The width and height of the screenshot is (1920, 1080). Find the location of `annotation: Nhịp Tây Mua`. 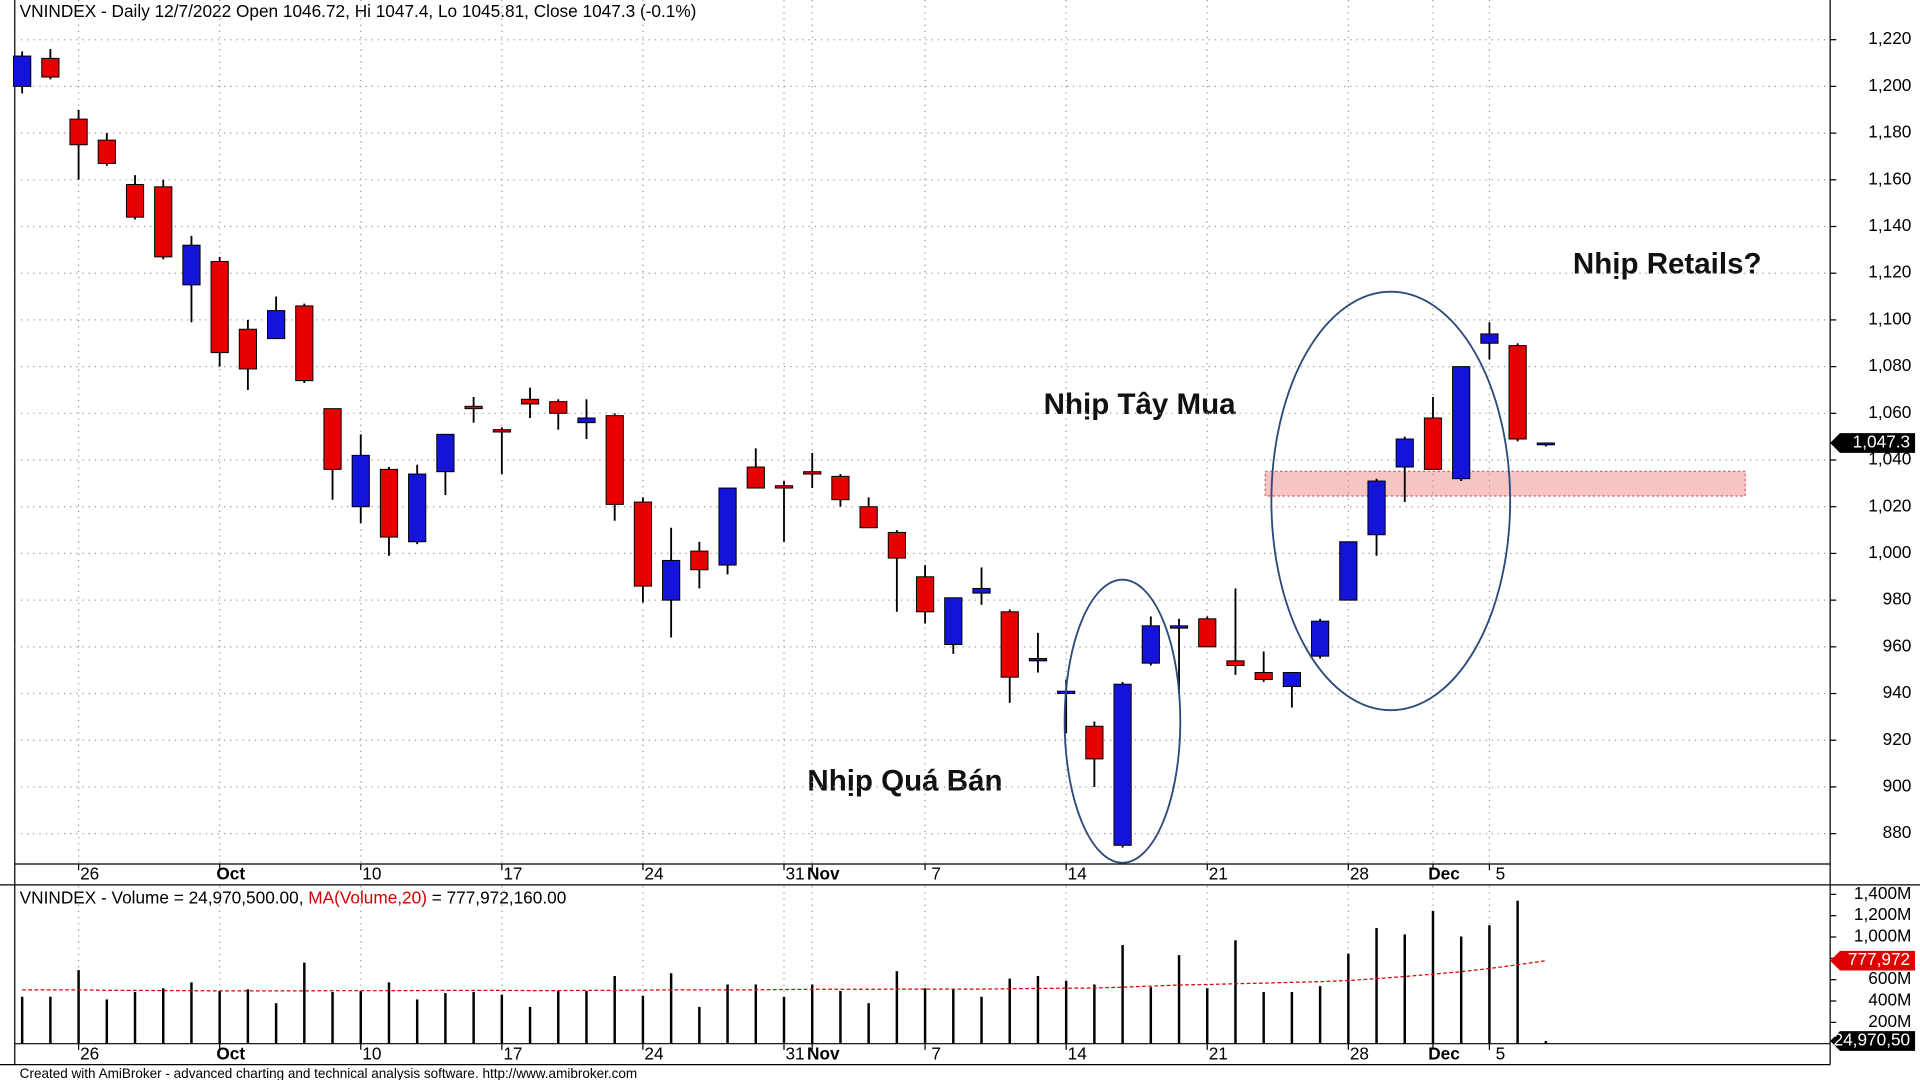

annotation: Nhịp Tây Mua is located at coordinates (1140, 404).